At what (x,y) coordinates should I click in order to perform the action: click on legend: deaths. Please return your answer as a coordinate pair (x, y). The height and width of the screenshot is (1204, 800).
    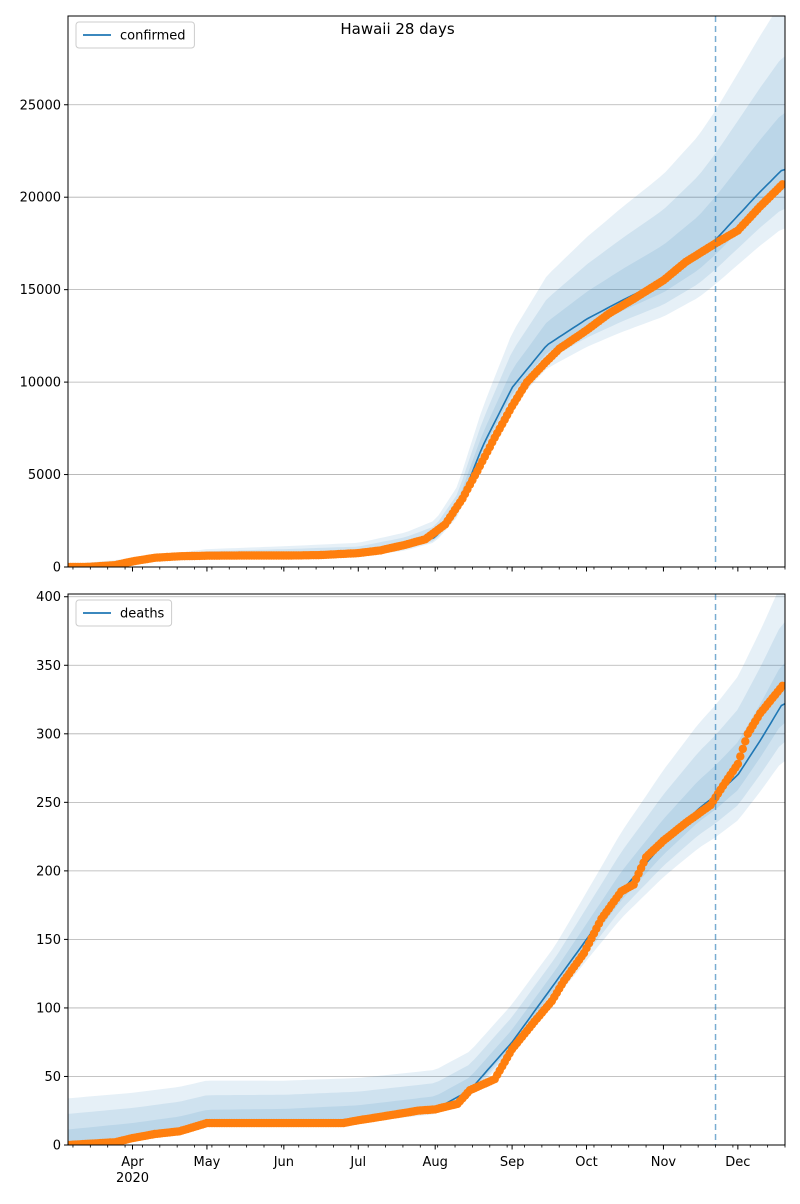
    Looking at the image, I should click on (124, 613).